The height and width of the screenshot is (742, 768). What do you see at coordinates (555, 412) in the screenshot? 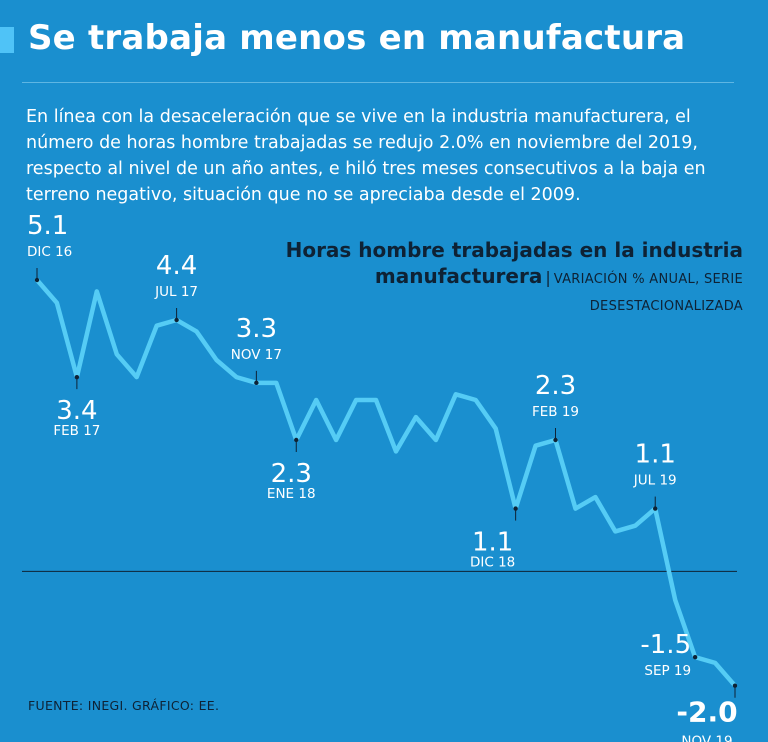
I see `date-label: FEB 19` at bounding box center [555, 412].